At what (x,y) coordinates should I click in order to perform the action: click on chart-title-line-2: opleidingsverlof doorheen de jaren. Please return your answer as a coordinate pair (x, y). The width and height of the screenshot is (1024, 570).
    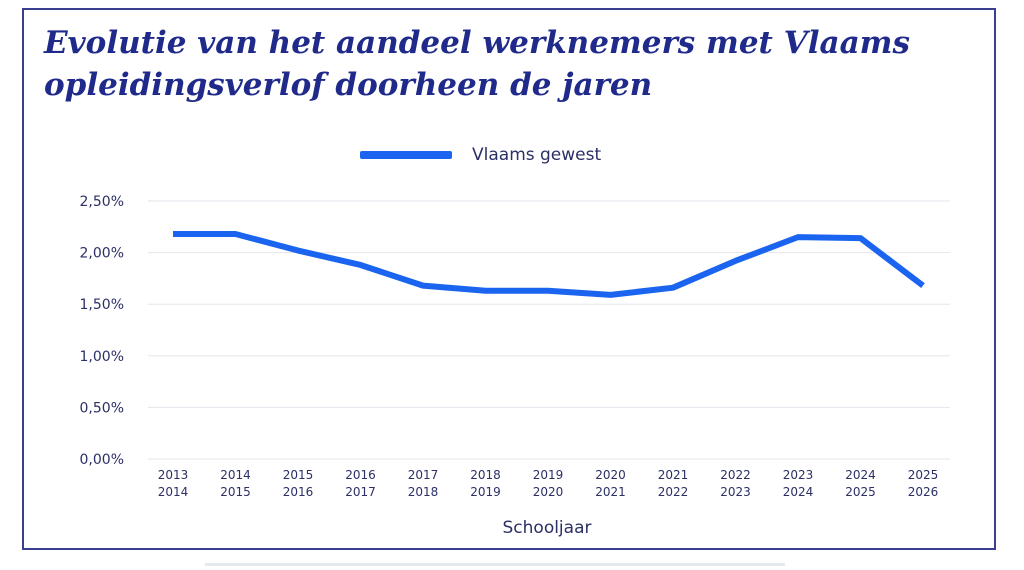
    Looking at the image, I should click on (348, 85).